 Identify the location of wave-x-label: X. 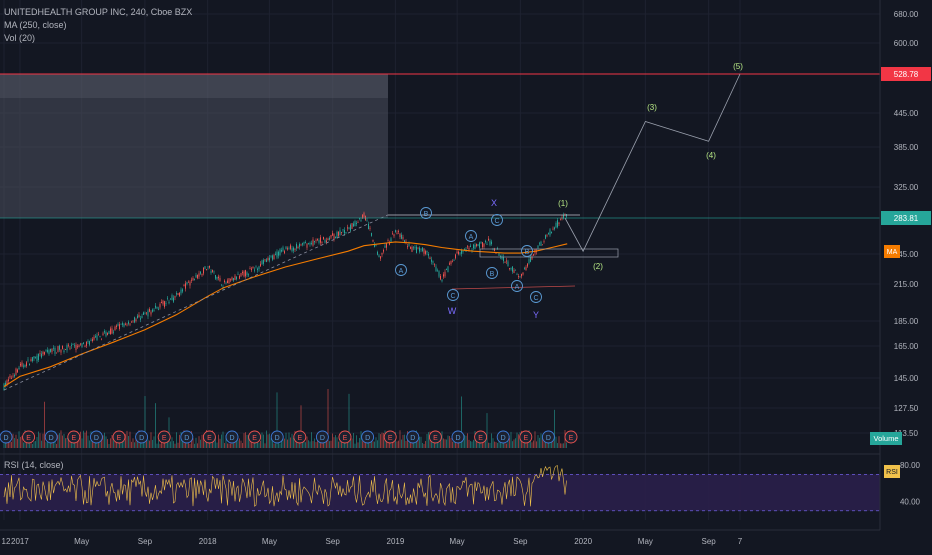
(494, 203).